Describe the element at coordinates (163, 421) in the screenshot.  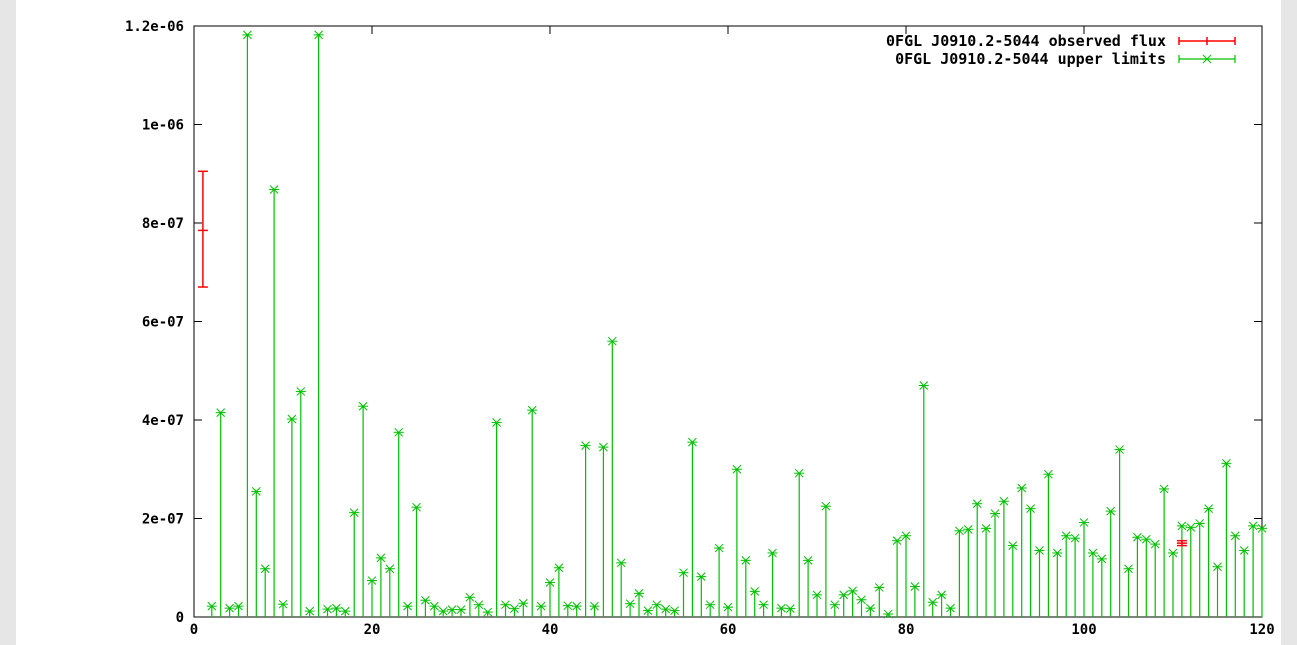
I see `y-tick-label: 4e-07` at that location.